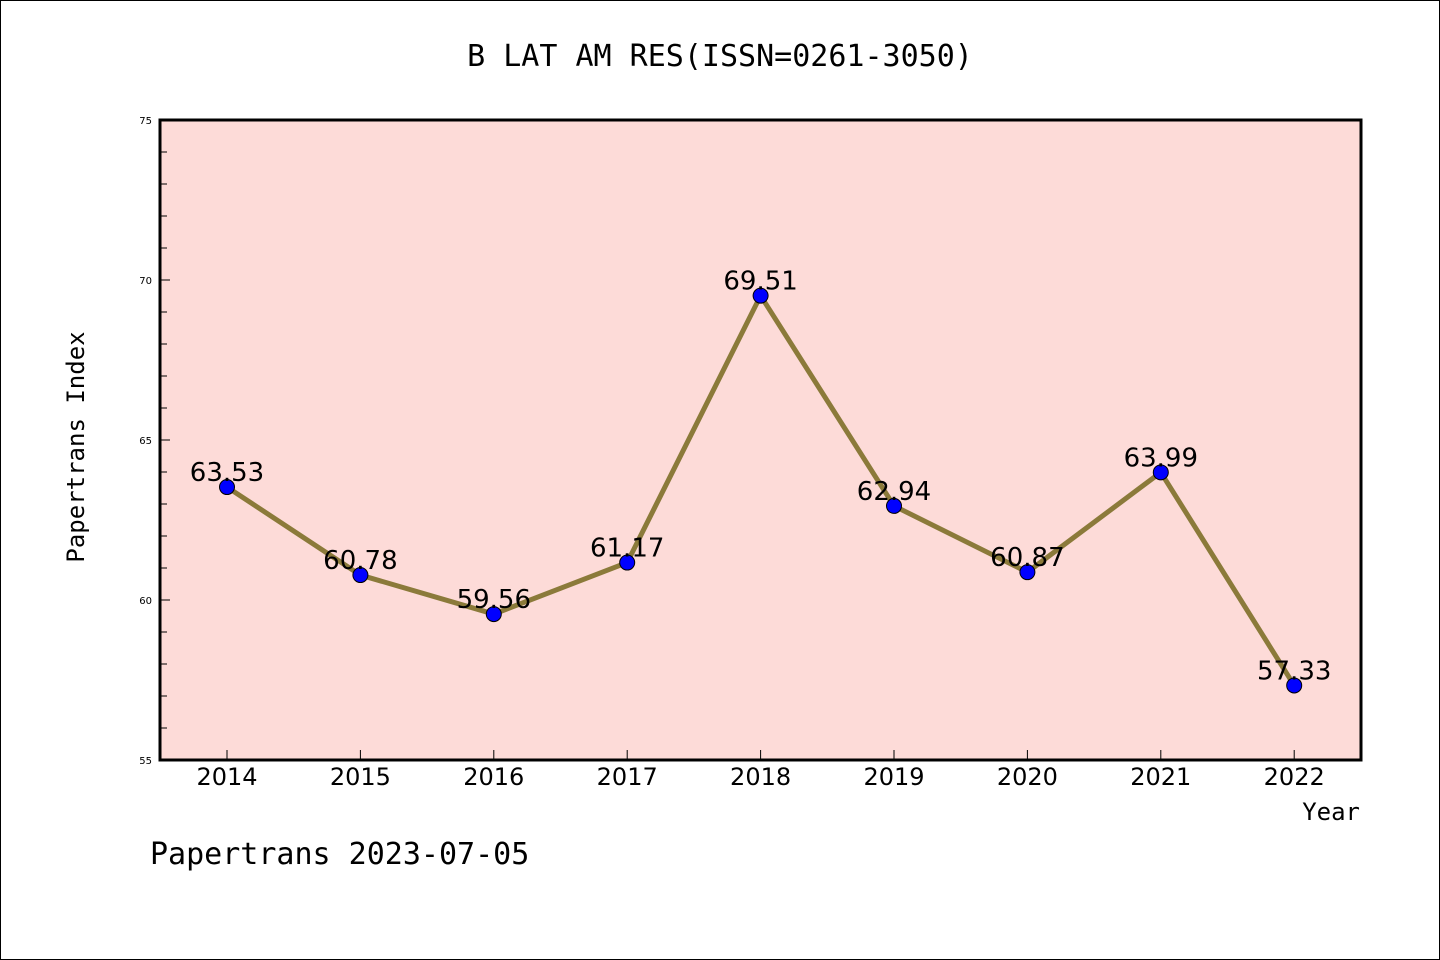  What do you see at coordinates (627, 549) in the screenshot?
I see `data-value-label: 61.17` at bounding box center [627, 549].